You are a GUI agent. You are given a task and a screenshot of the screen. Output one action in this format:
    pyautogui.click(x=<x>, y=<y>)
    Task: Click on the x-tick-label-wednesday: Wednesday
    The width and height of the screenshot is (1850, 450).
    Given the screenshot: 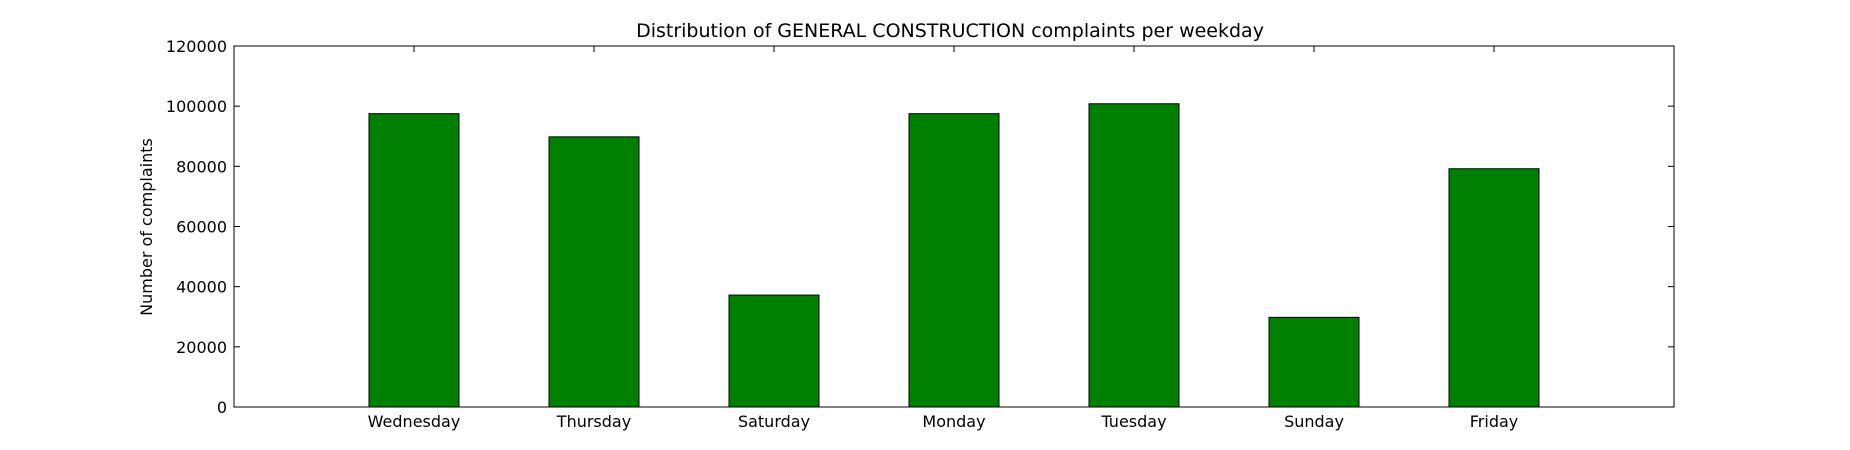 What is the action you would take?
    pyautogui.click(x=414, y=421)
    